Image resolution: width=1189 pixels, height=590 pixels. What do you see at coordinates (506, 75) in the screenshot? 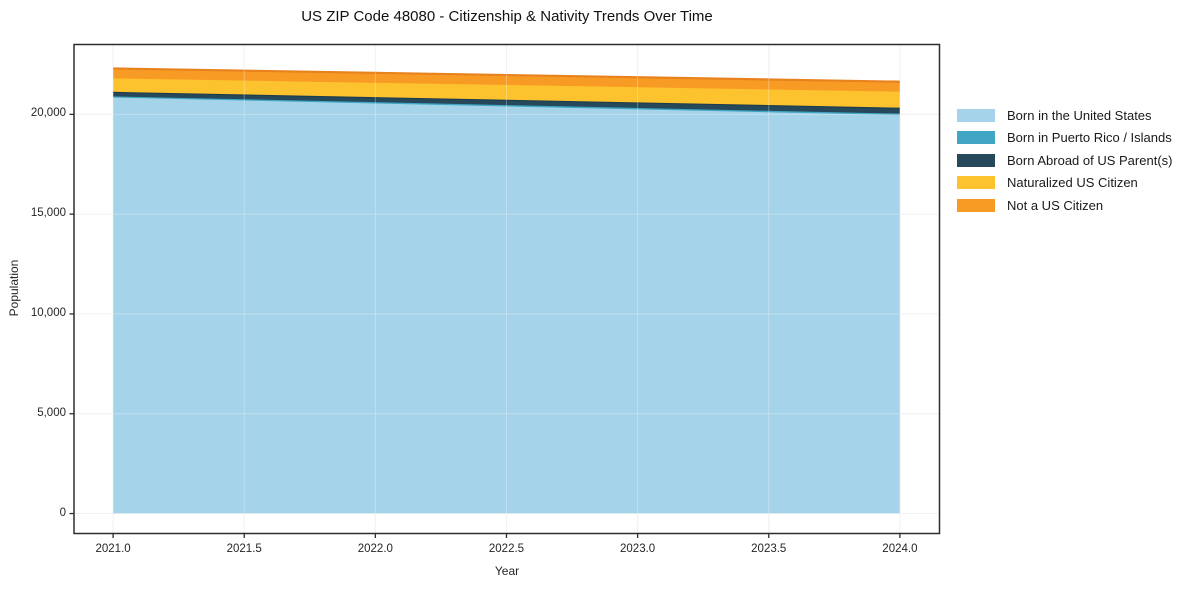
I see `area-edge-not-a-us-citizen` at bounding box center [506, 75].